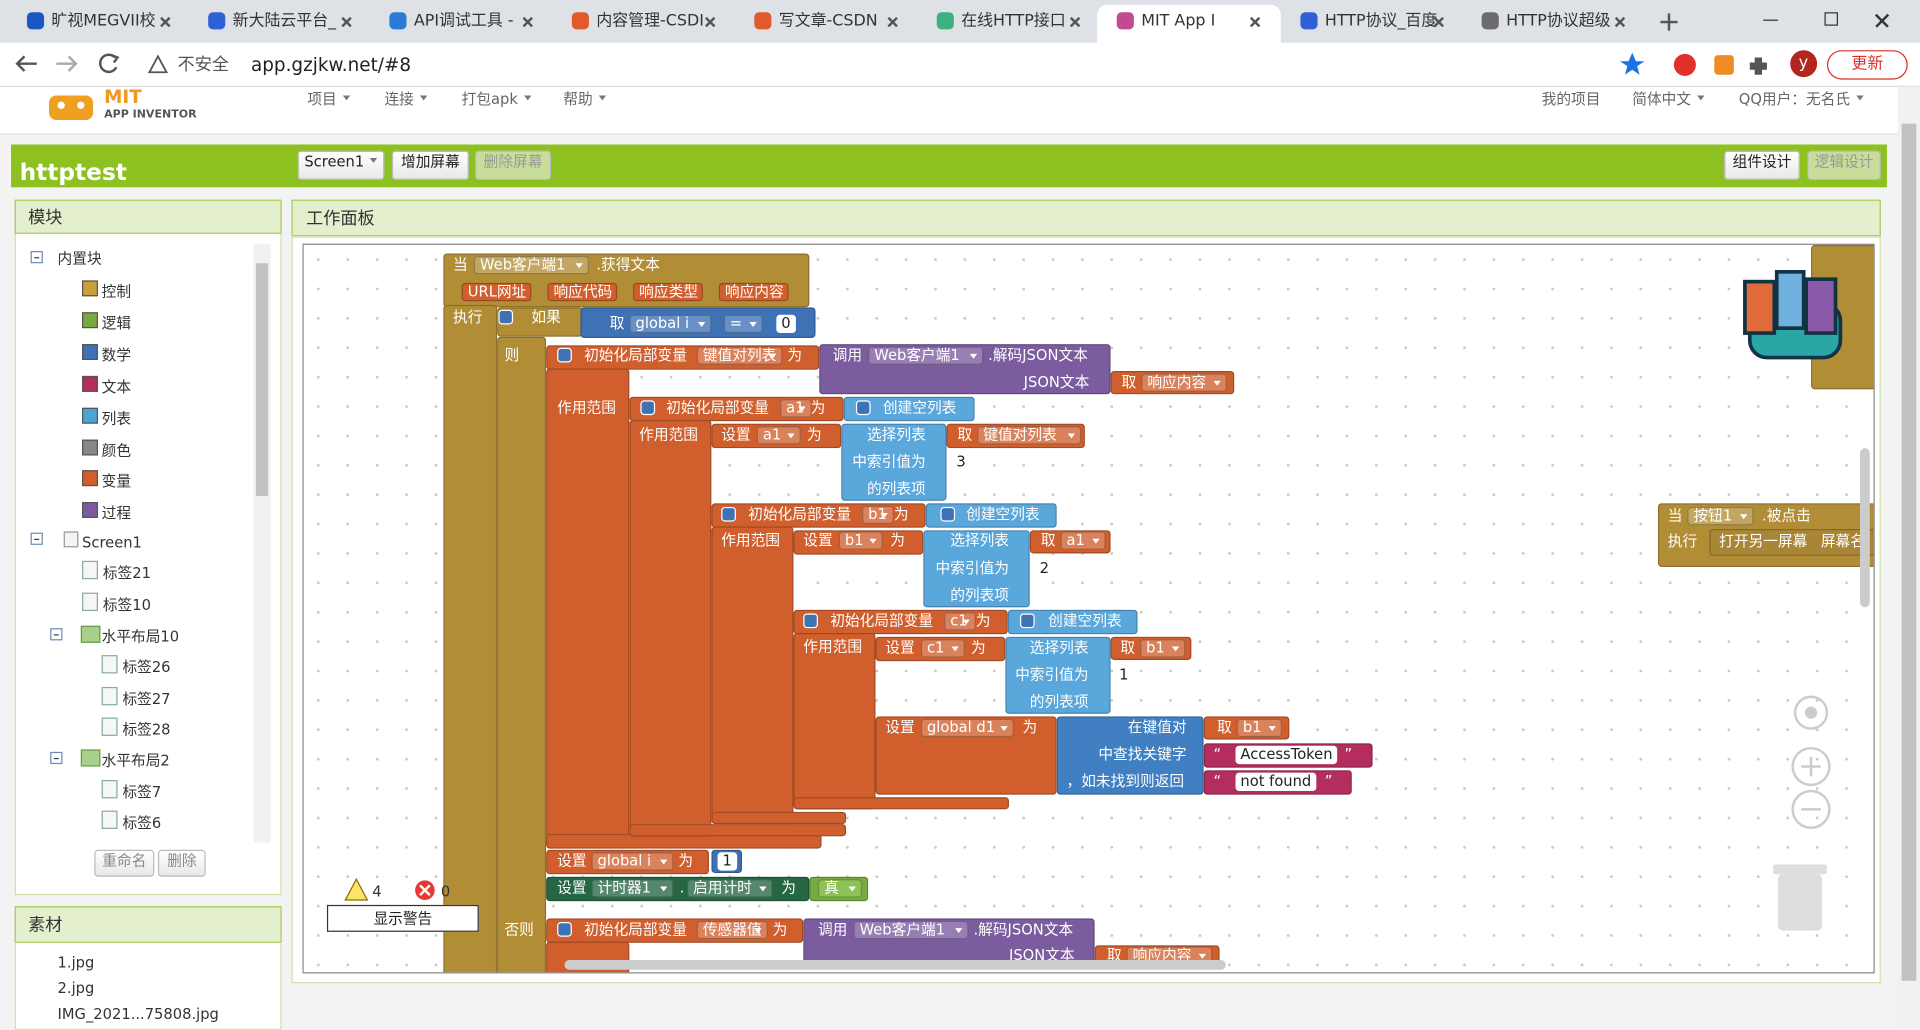  I want to click on text-field: AccessToken, so click(1286, 755).